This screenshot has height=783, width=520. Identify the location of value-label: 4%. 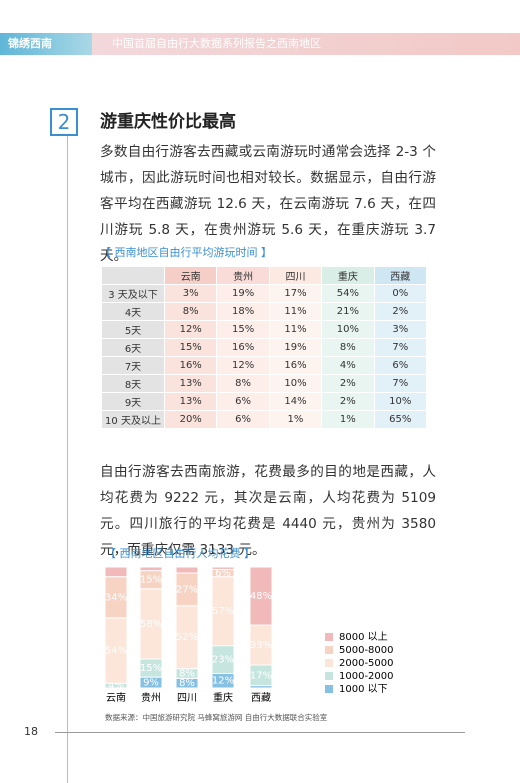
(116, 686).